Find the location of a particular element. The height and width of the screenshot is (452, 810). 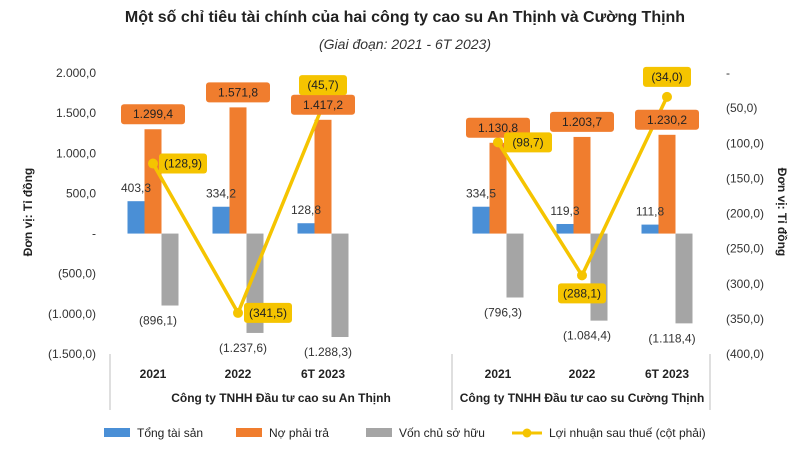

profit-data-label: (128,9) is located at coordinates (183, 164).